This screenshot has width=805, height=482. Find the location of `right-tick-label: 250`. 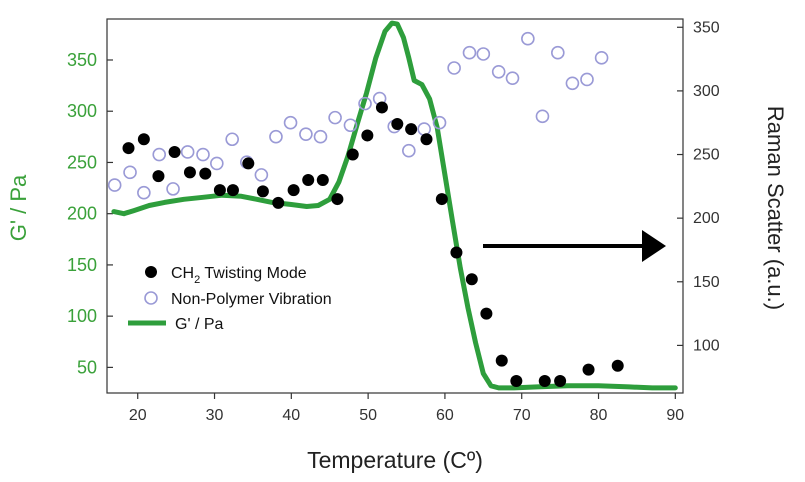

right-tick-label: 250 is located at coordinates (706, 155).